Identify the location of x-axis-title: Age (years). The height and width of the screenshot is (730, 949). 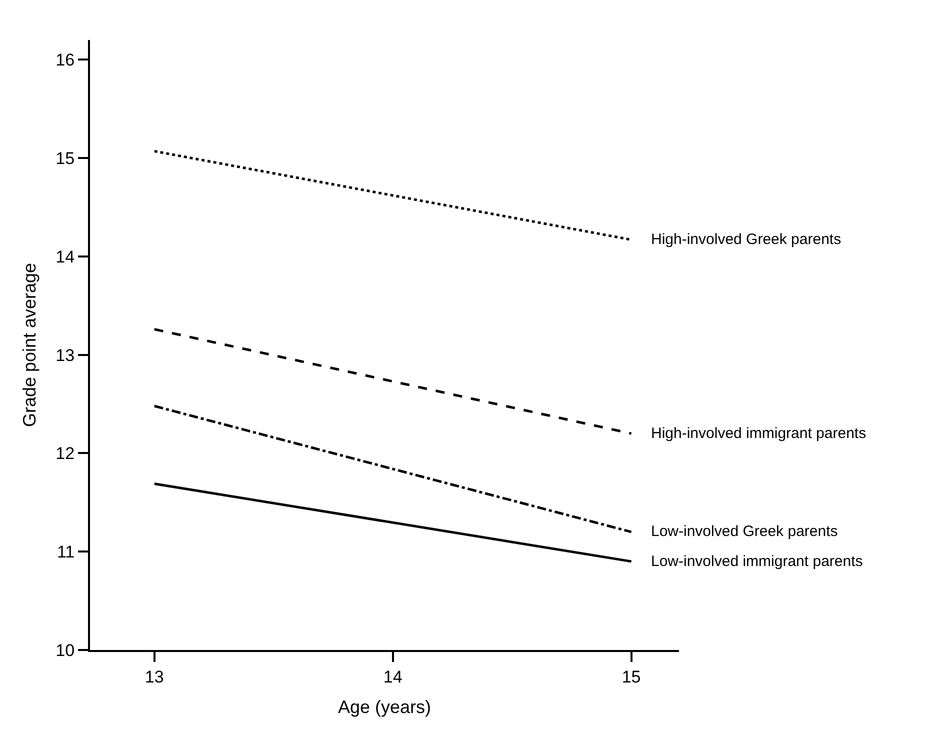
(385, 707).